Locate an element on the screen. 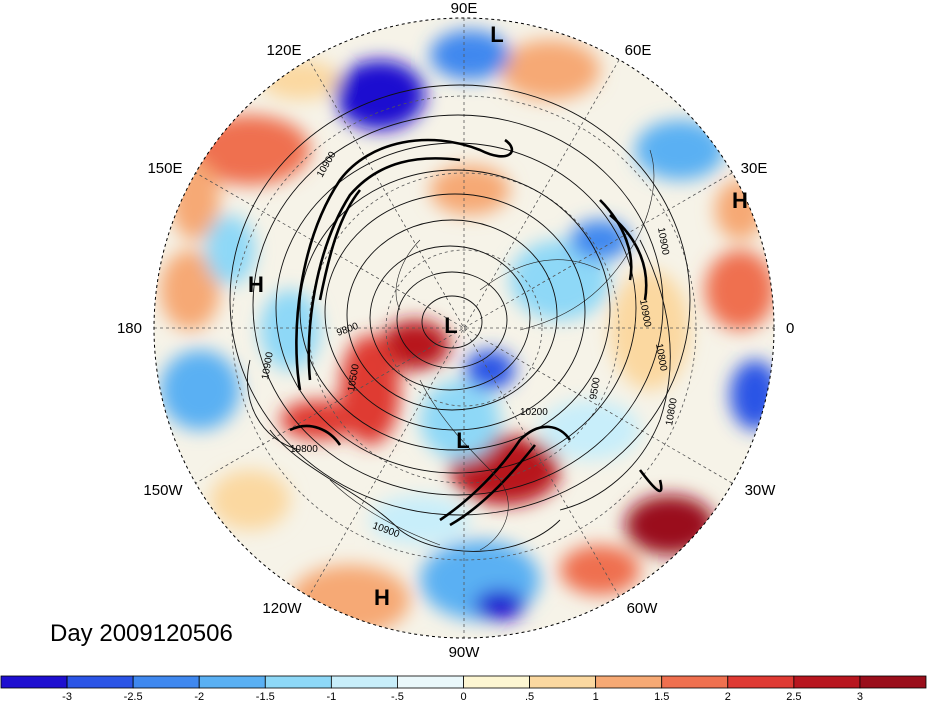  contour-label: 10200 is located at coordinates (534, 412).